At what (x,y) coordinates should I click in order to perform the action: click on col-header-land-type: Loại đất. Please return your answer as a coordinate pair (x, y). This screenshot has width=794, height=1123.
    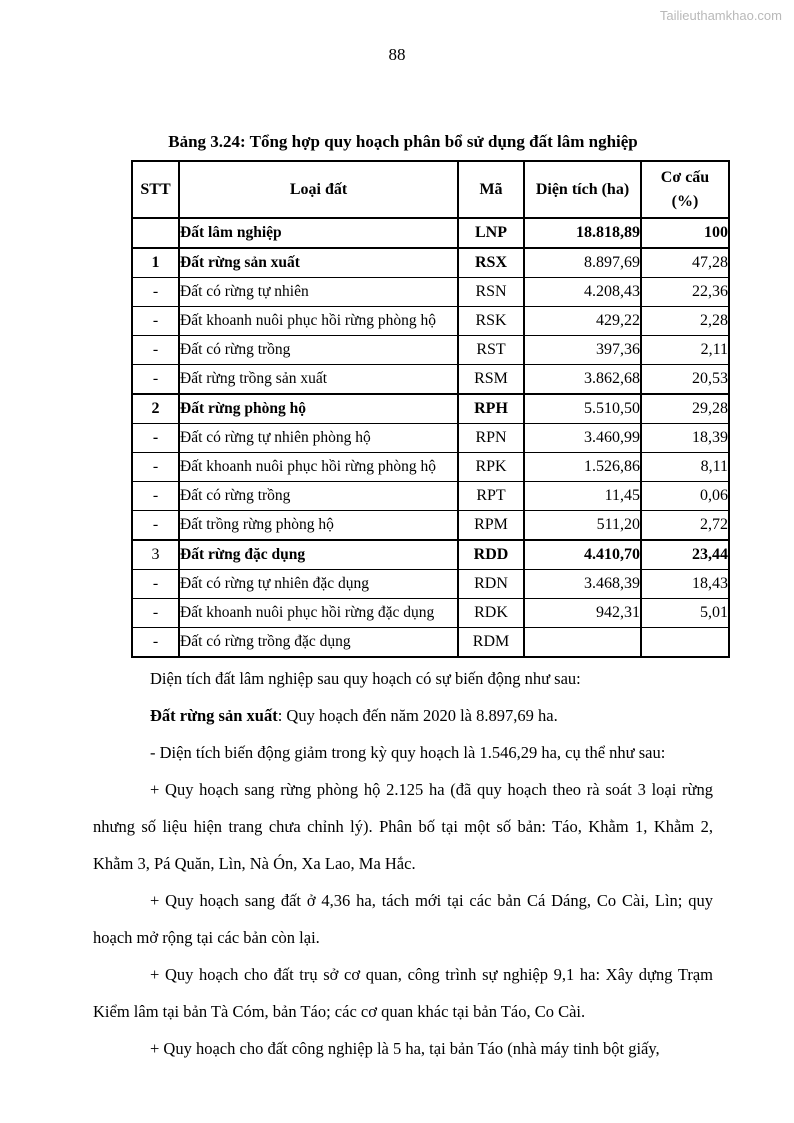
    Looking at the image, I should click on (318, 189).